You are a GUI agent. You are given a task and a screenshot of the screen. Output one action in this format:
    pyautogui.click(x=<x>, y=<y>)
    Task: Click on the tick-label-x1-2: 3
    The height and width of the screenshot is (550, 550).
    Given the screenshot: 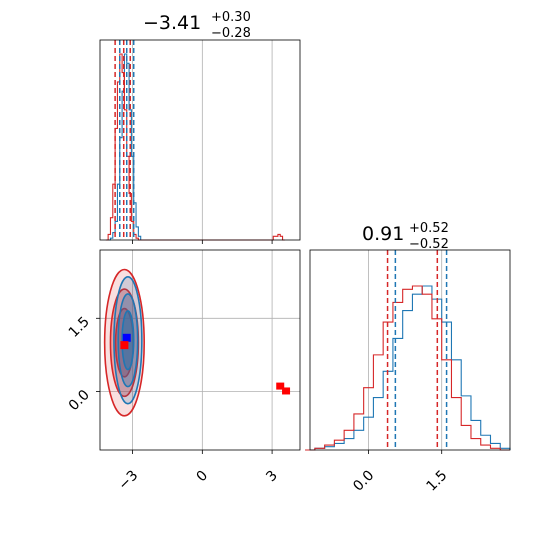 What is the action you would take?
    pyautogui.click(x=272, y=477)
    